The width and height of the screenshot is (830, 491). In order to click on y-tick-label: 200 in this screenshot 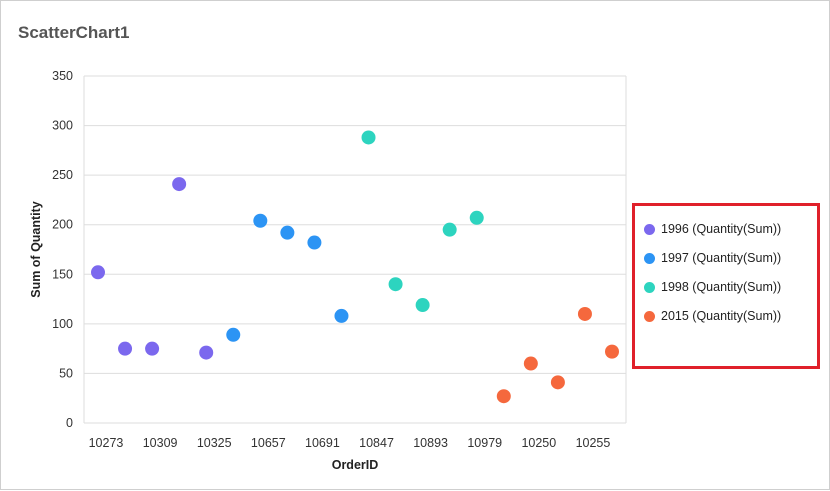, I will do `click(62, 225)`.